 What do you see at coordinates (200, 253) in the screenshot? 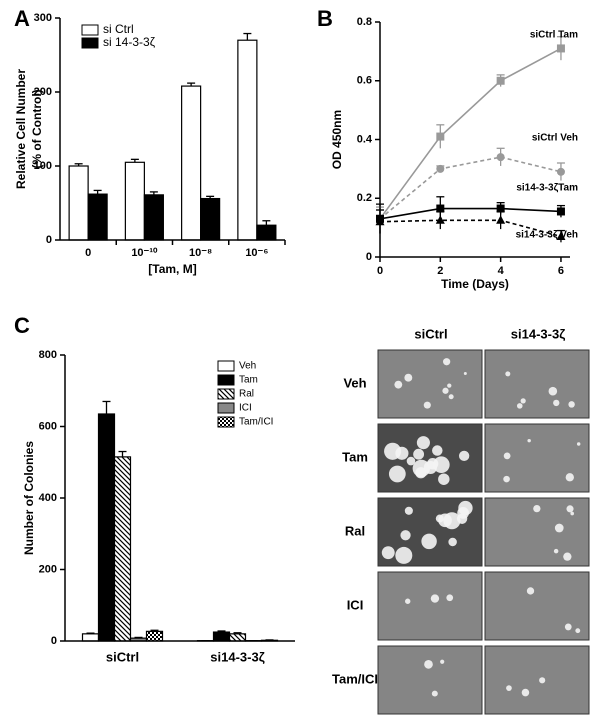
I see `x-tick-label: 10⁻⁸` at bounding box center [200, 253].